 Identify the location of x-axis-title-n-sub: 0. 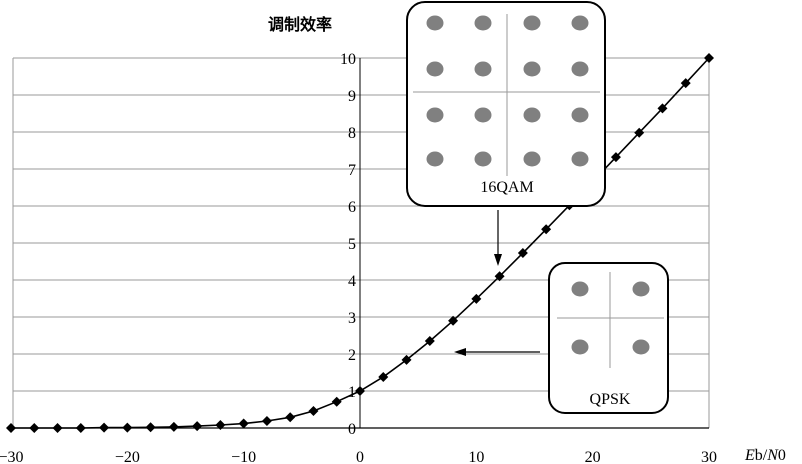
(782, 455).